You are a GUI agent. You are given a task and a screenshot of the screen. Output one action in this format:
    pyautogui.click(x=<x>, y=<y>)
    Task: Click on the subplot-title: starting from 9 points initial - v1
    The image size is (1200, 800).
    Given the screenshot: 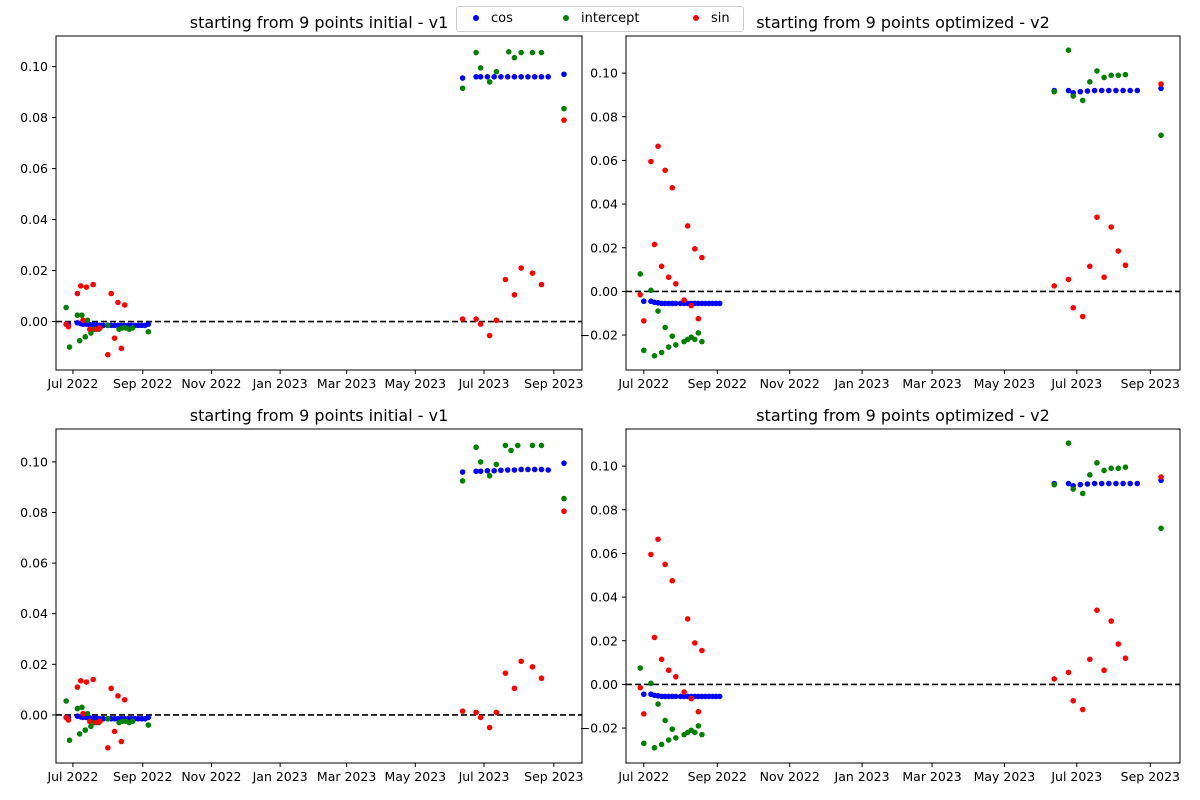 What is the action you would take?
    pyautogui.click(x=319, y=22)
    